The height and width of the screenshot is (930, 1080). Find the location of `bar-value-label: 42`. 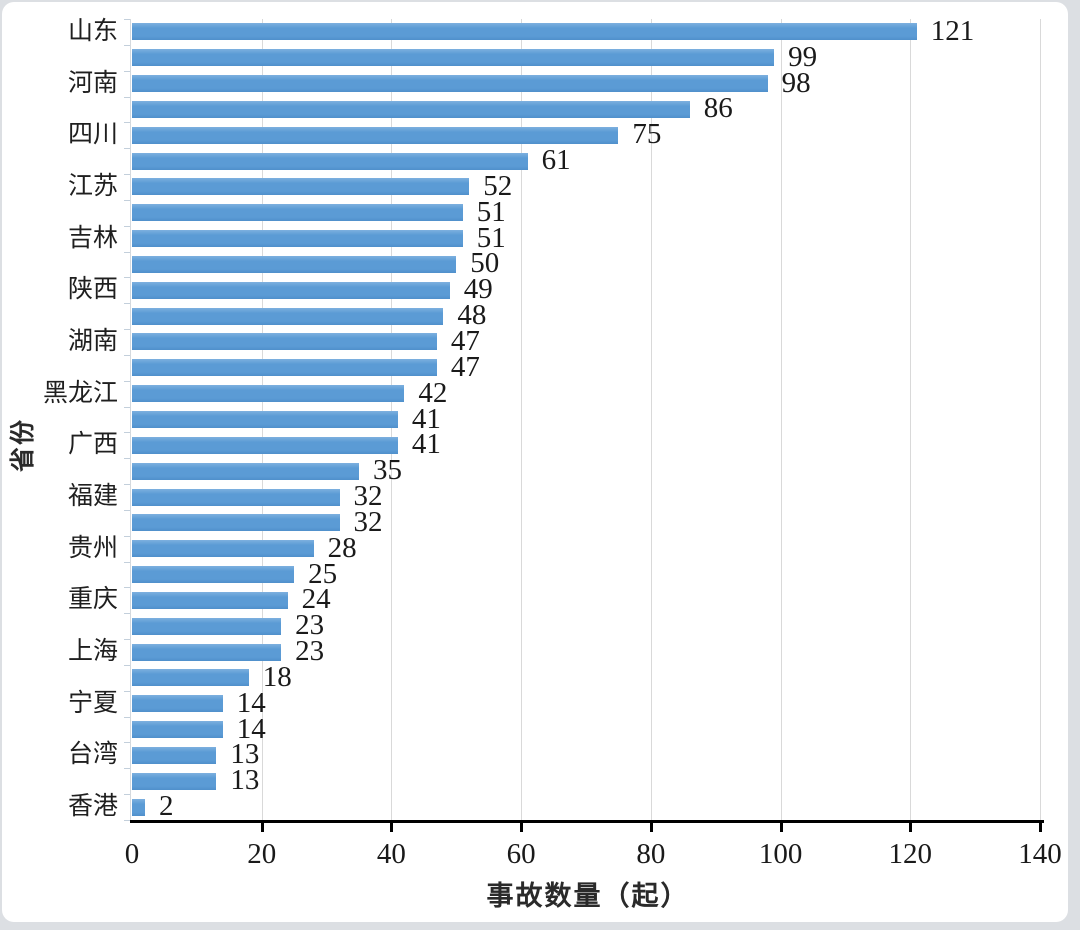

bar-value-label: 42 is located at coordinates (433, 392).